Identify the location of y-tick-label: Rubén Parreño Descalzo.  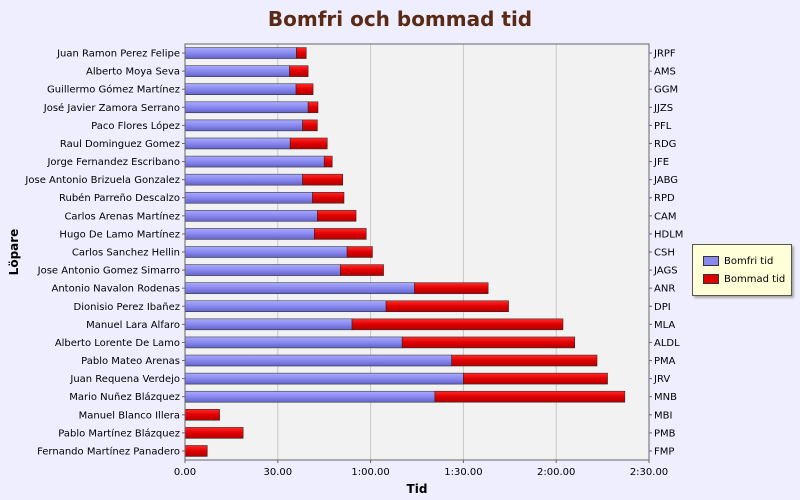
(119, 198).